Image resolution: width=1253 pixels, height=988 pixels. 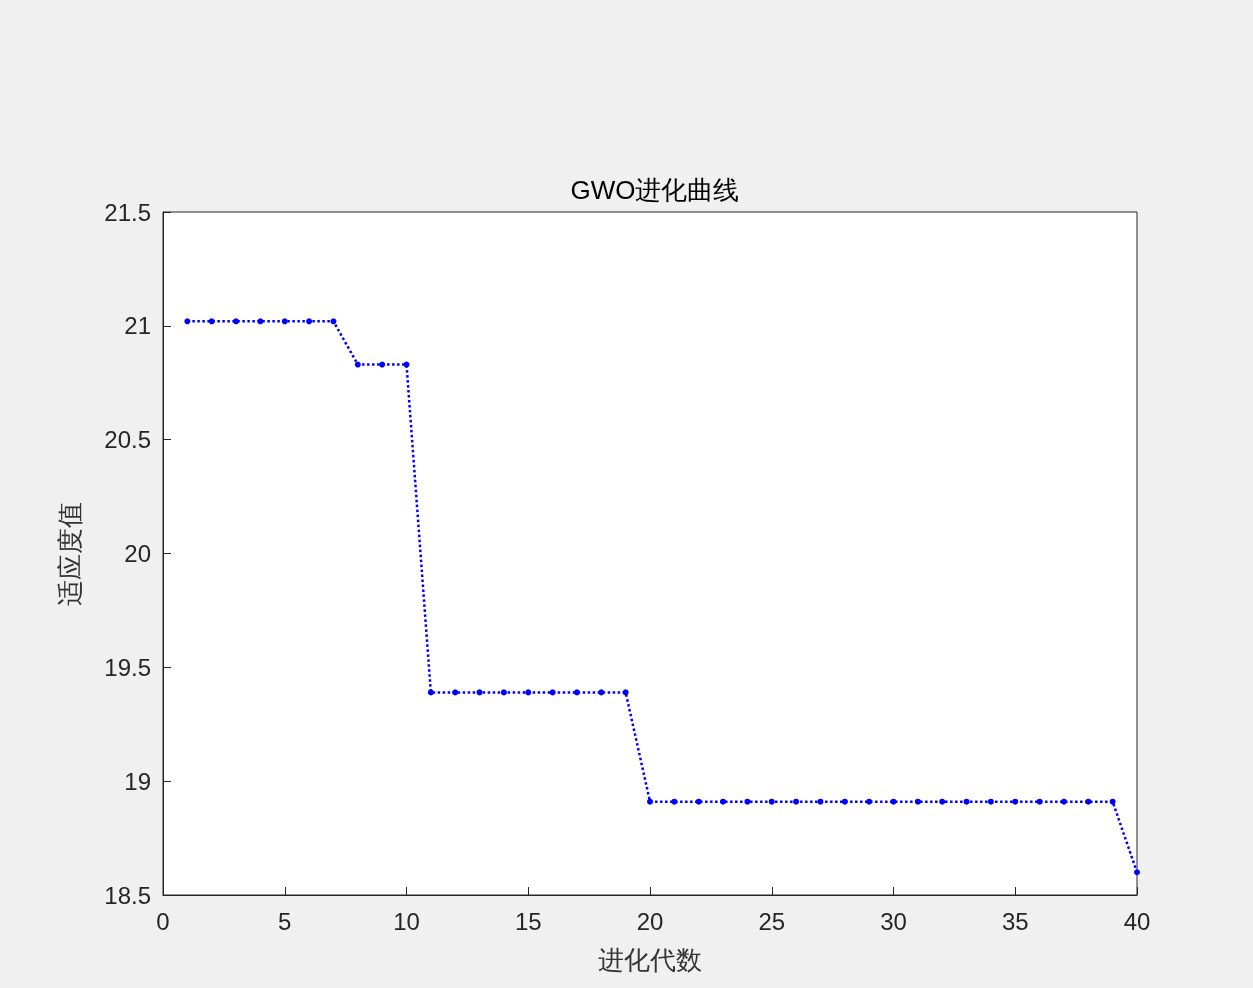 What do you see at coordinates (655, 190) in the screenshot?
I see `chart-title: GWO进化曲线` at bounding box center [655, 190].